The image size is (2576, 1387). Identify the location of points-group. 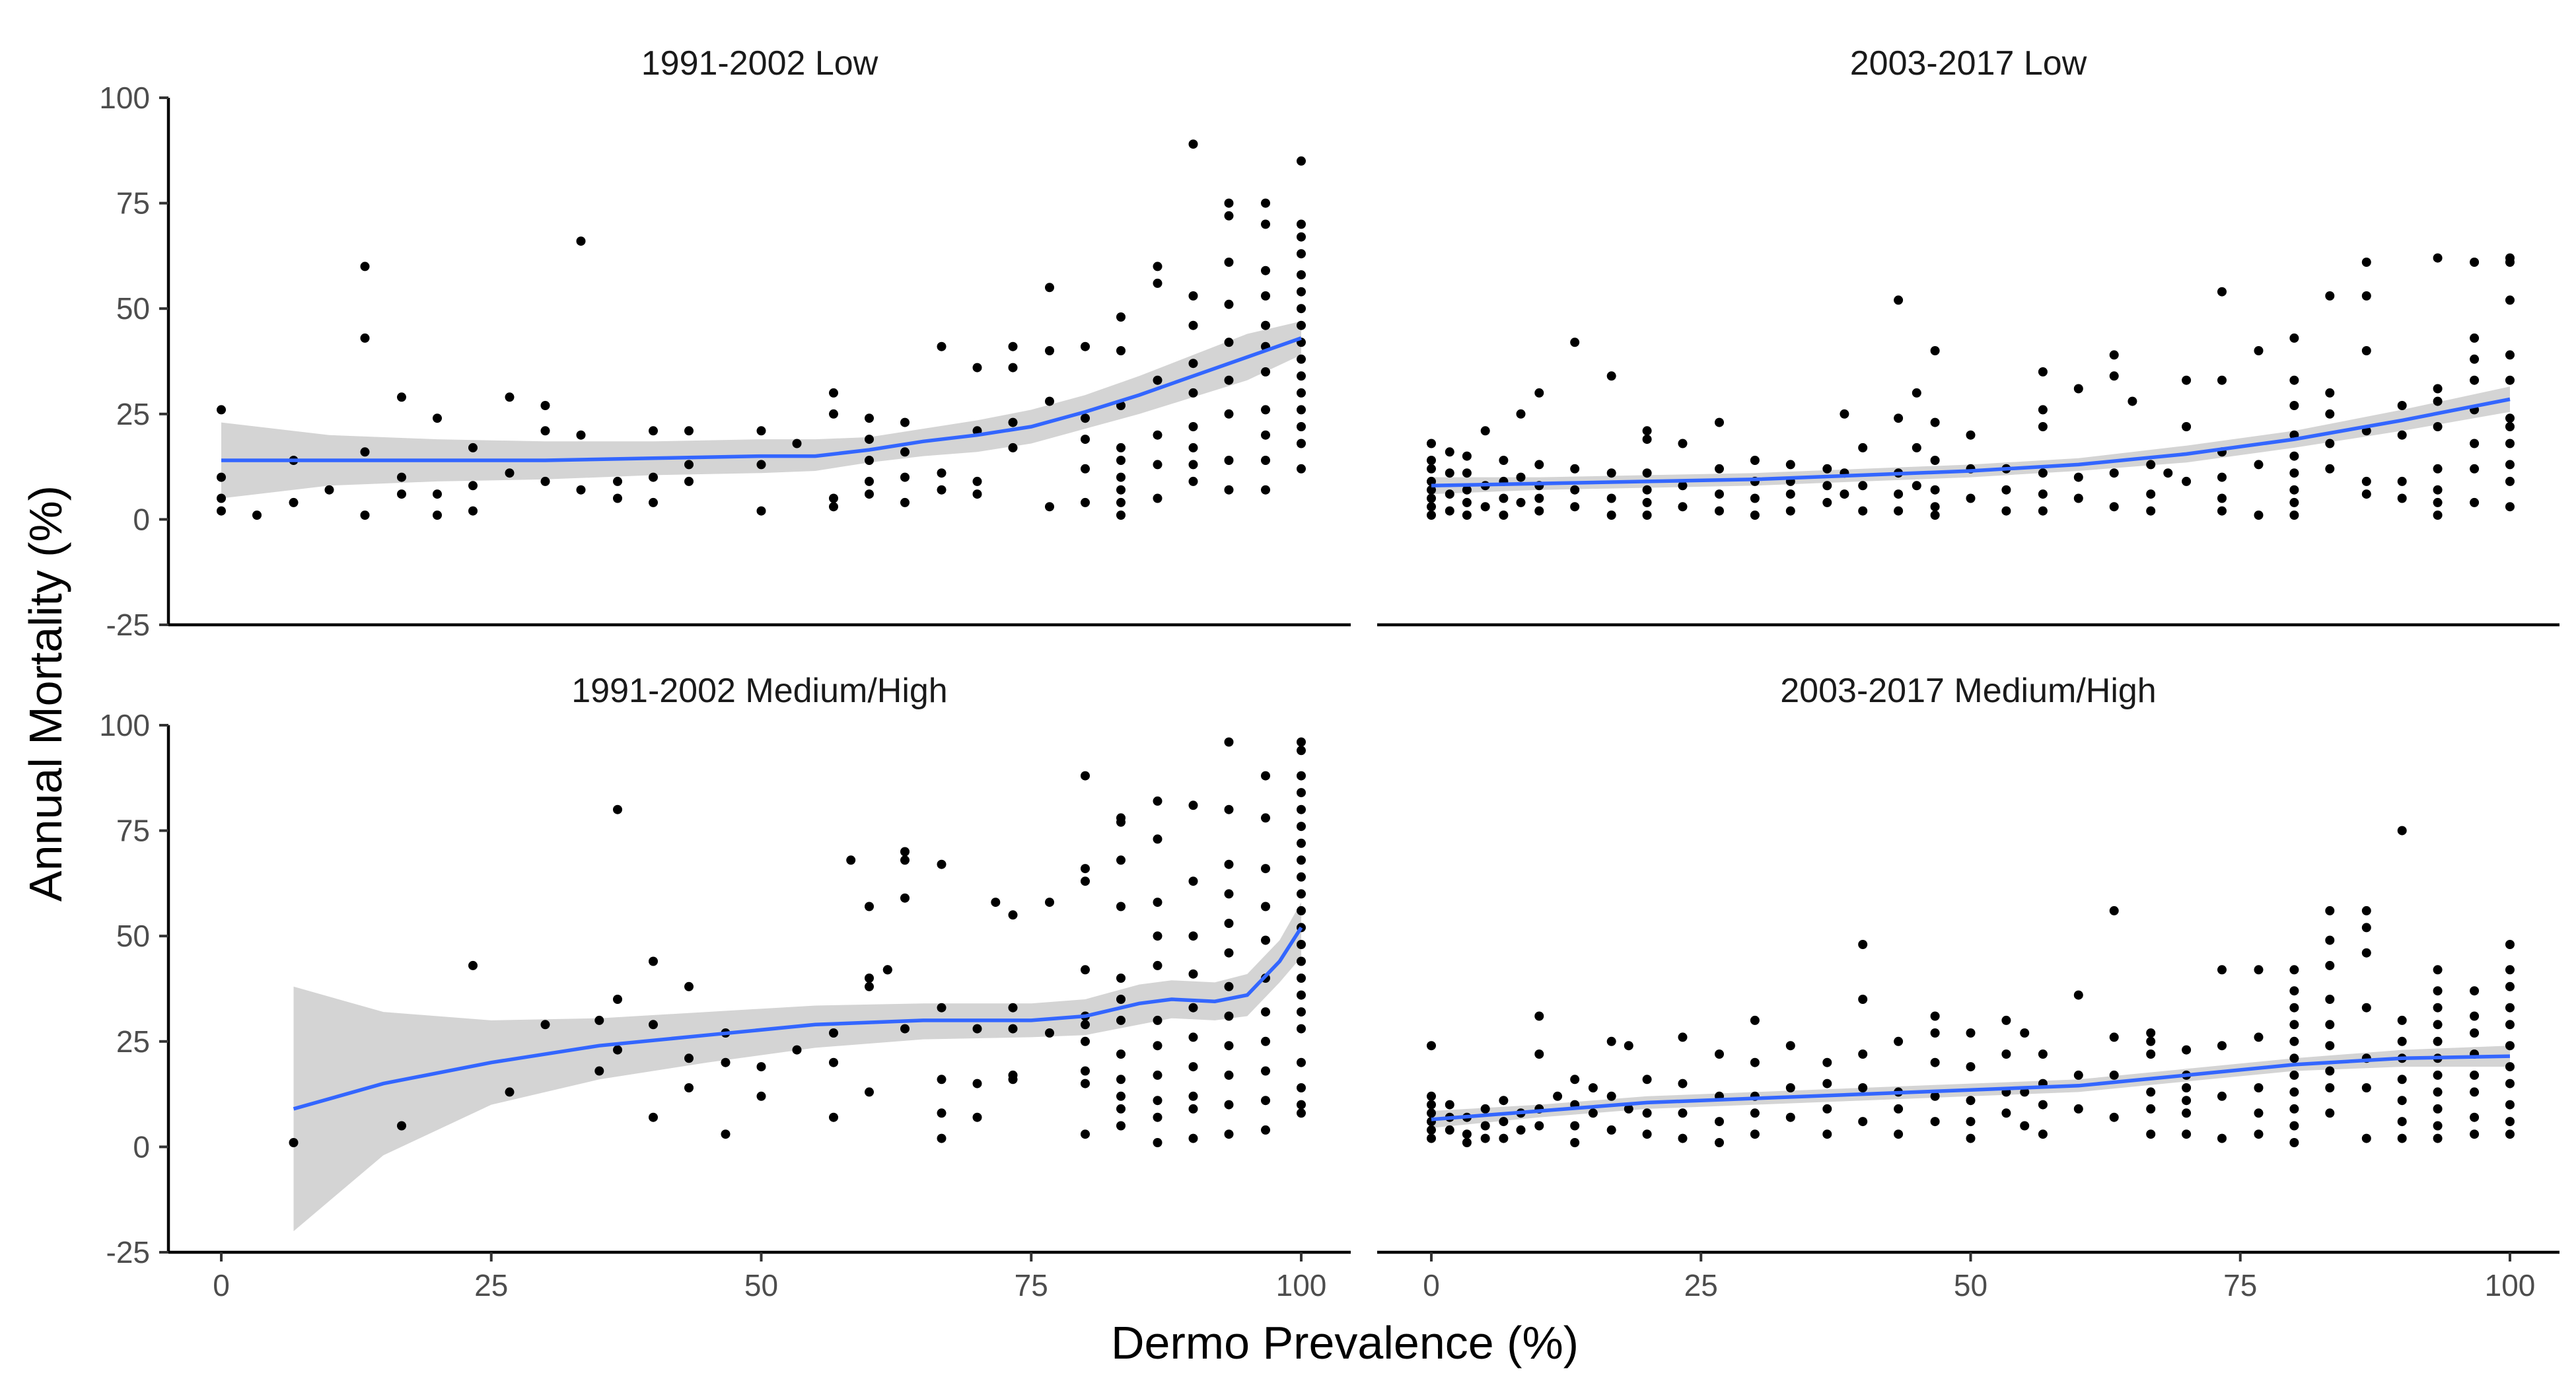
(1971, 986).